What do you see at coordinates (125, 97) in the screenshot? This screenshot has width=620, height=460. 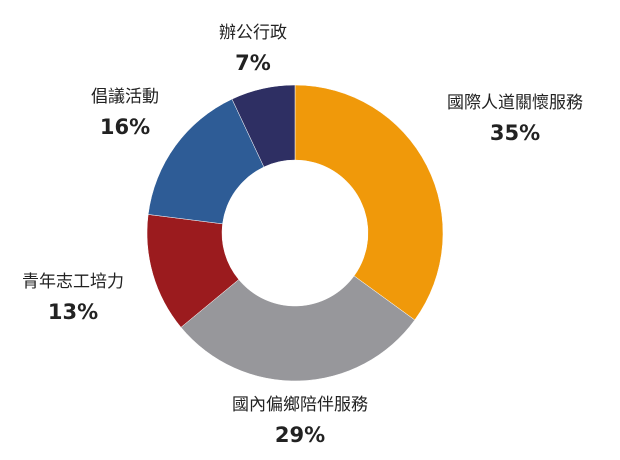 I see `slice-label: 倡議活動` at bounding box center [125, 97].